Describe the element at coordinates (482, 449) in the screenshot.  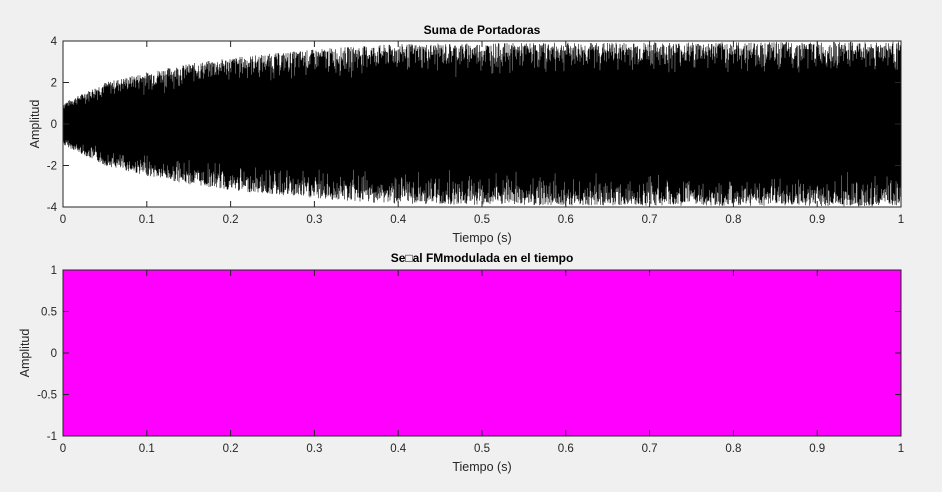
I see `bottom-chart-xtick-label: 0.5` at that location.